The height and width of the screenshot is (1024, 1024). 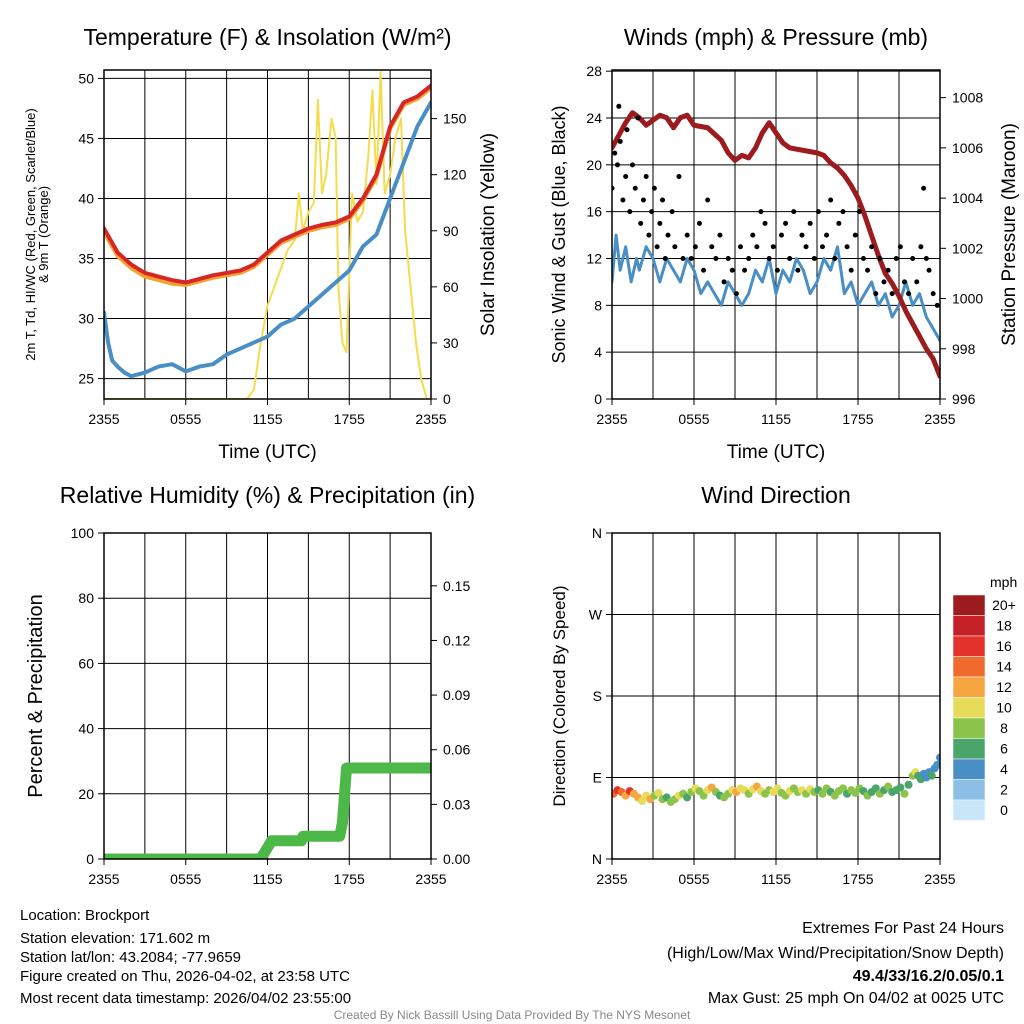 What do you see at coordinates (1004, 790) in the screenshot?
I see `colorbar-label: 2` at bounding box center [1004, 790].